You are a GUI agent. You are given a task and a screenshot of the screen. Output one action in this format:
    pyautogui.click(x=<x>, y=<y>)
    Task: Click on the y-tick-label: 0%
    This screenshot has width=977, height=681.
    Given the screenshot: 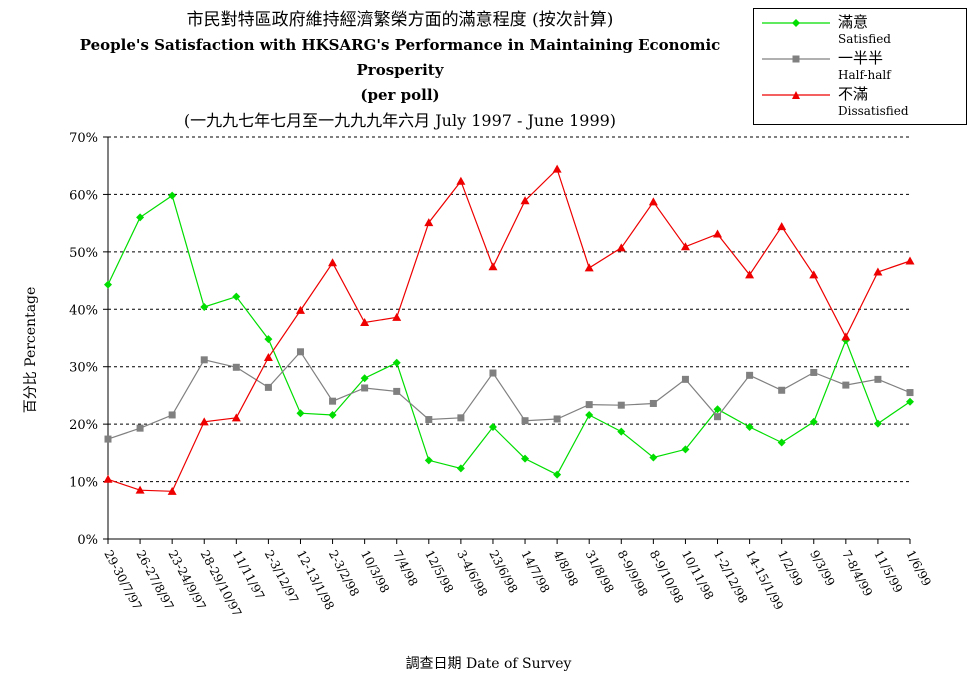 What is the action you would take?
    pyautogui.click(x=87, y=540)
    